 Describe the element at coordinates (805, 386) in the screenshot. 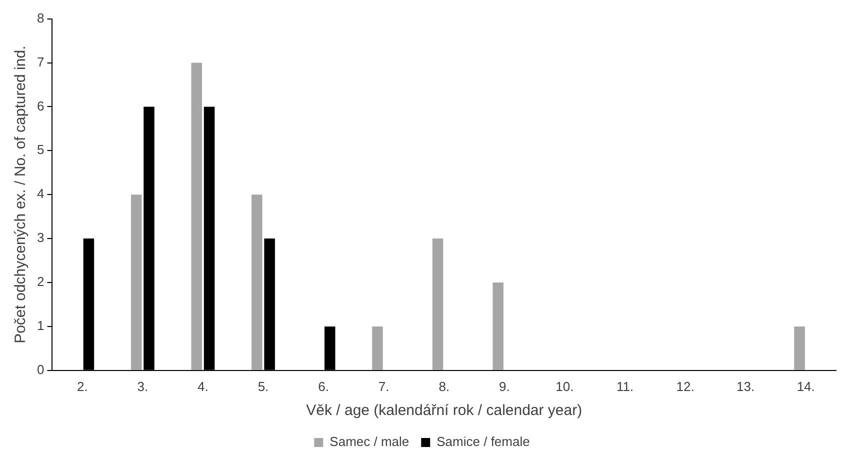

I see `x-tick-label: 14.` at that location.